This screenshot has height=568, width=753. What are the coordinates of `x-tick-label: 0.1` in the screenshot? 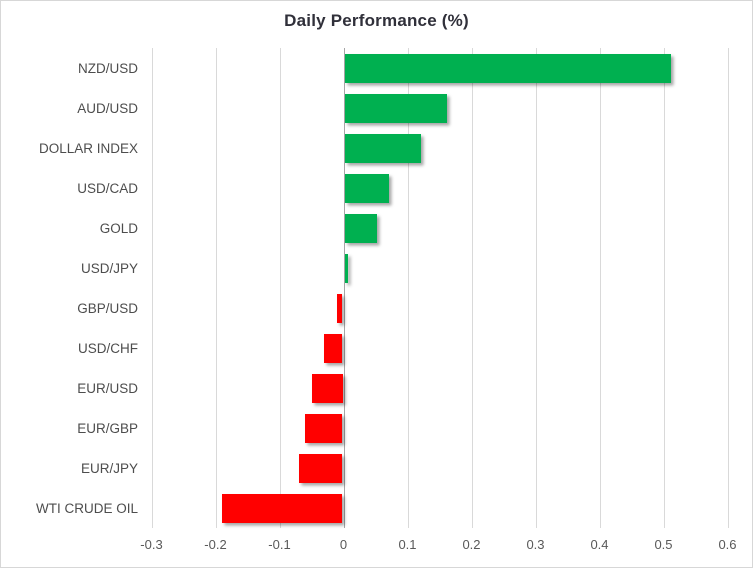 It's located at (407, 544).